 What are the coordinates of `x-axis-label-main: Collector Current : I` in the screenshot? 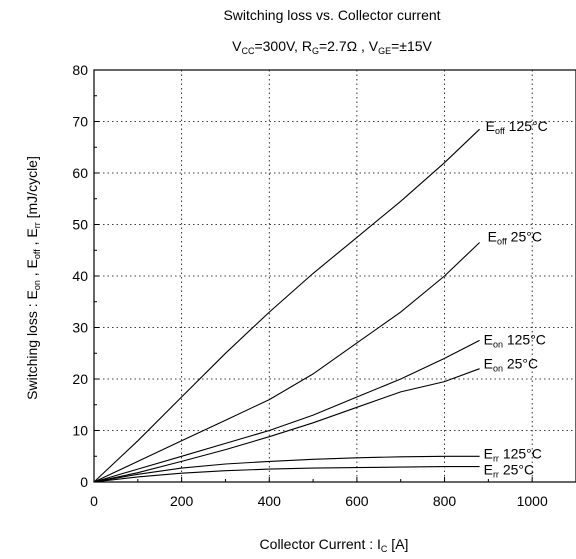 It's located at (320, 544).